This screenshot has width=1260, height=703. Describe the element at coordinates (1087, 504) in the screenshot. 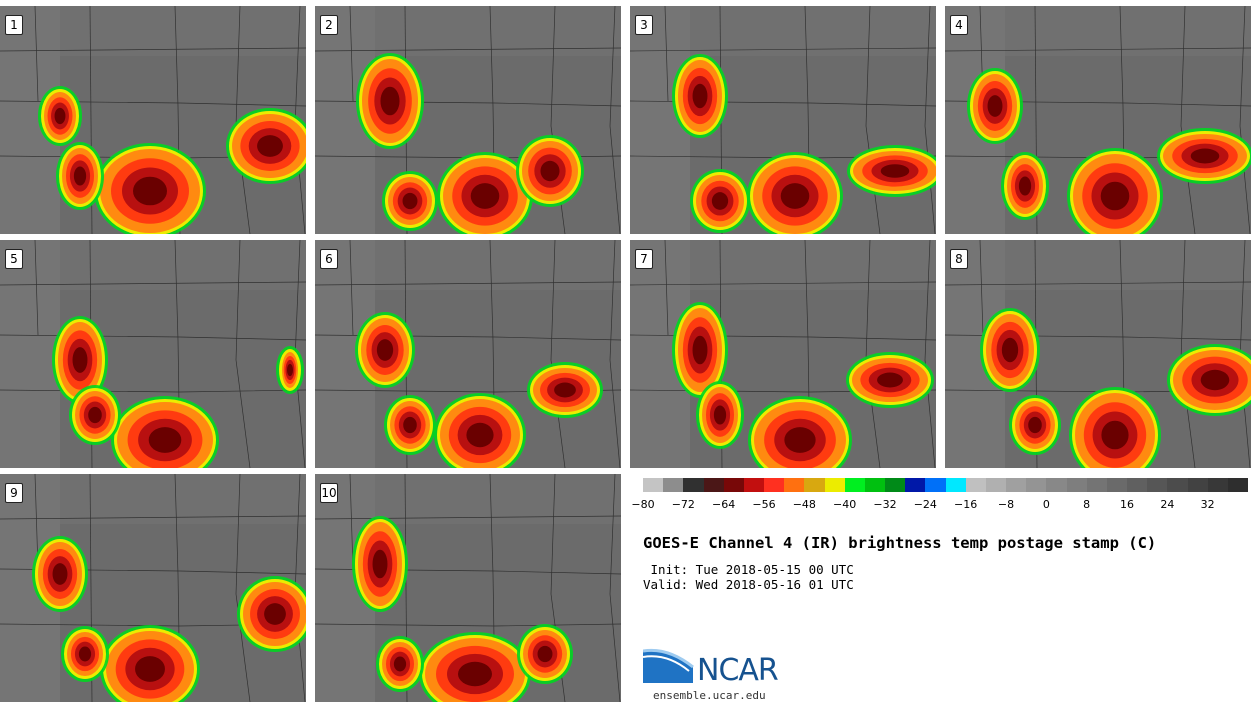

I see `colorbar-tick-label: 8` at that location.